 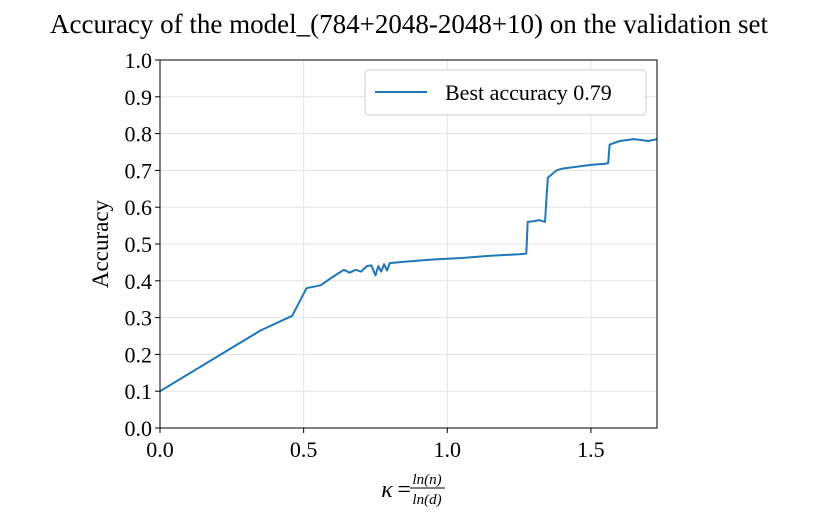 What do you see at coordinates (139, 60) in the screenshot?
I see `y-tick-label: 1.0` at bounding box center [139, 60].